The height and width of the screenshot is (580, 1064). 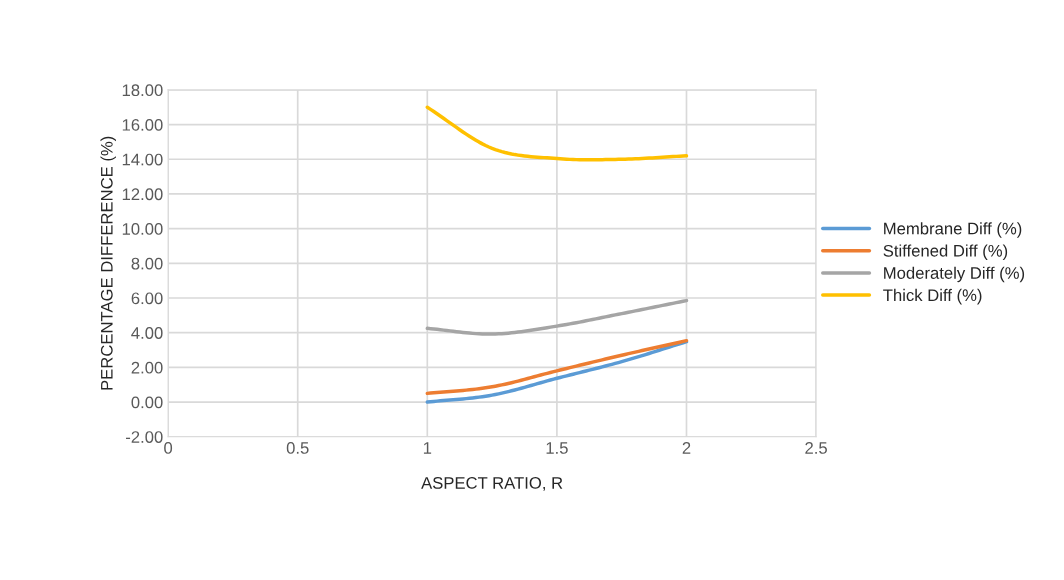 What do you see at coordinates (953, 230) in the screenshot?
I see `legend-label: Membrane Diff (%)` at bounding box center [953, 230].